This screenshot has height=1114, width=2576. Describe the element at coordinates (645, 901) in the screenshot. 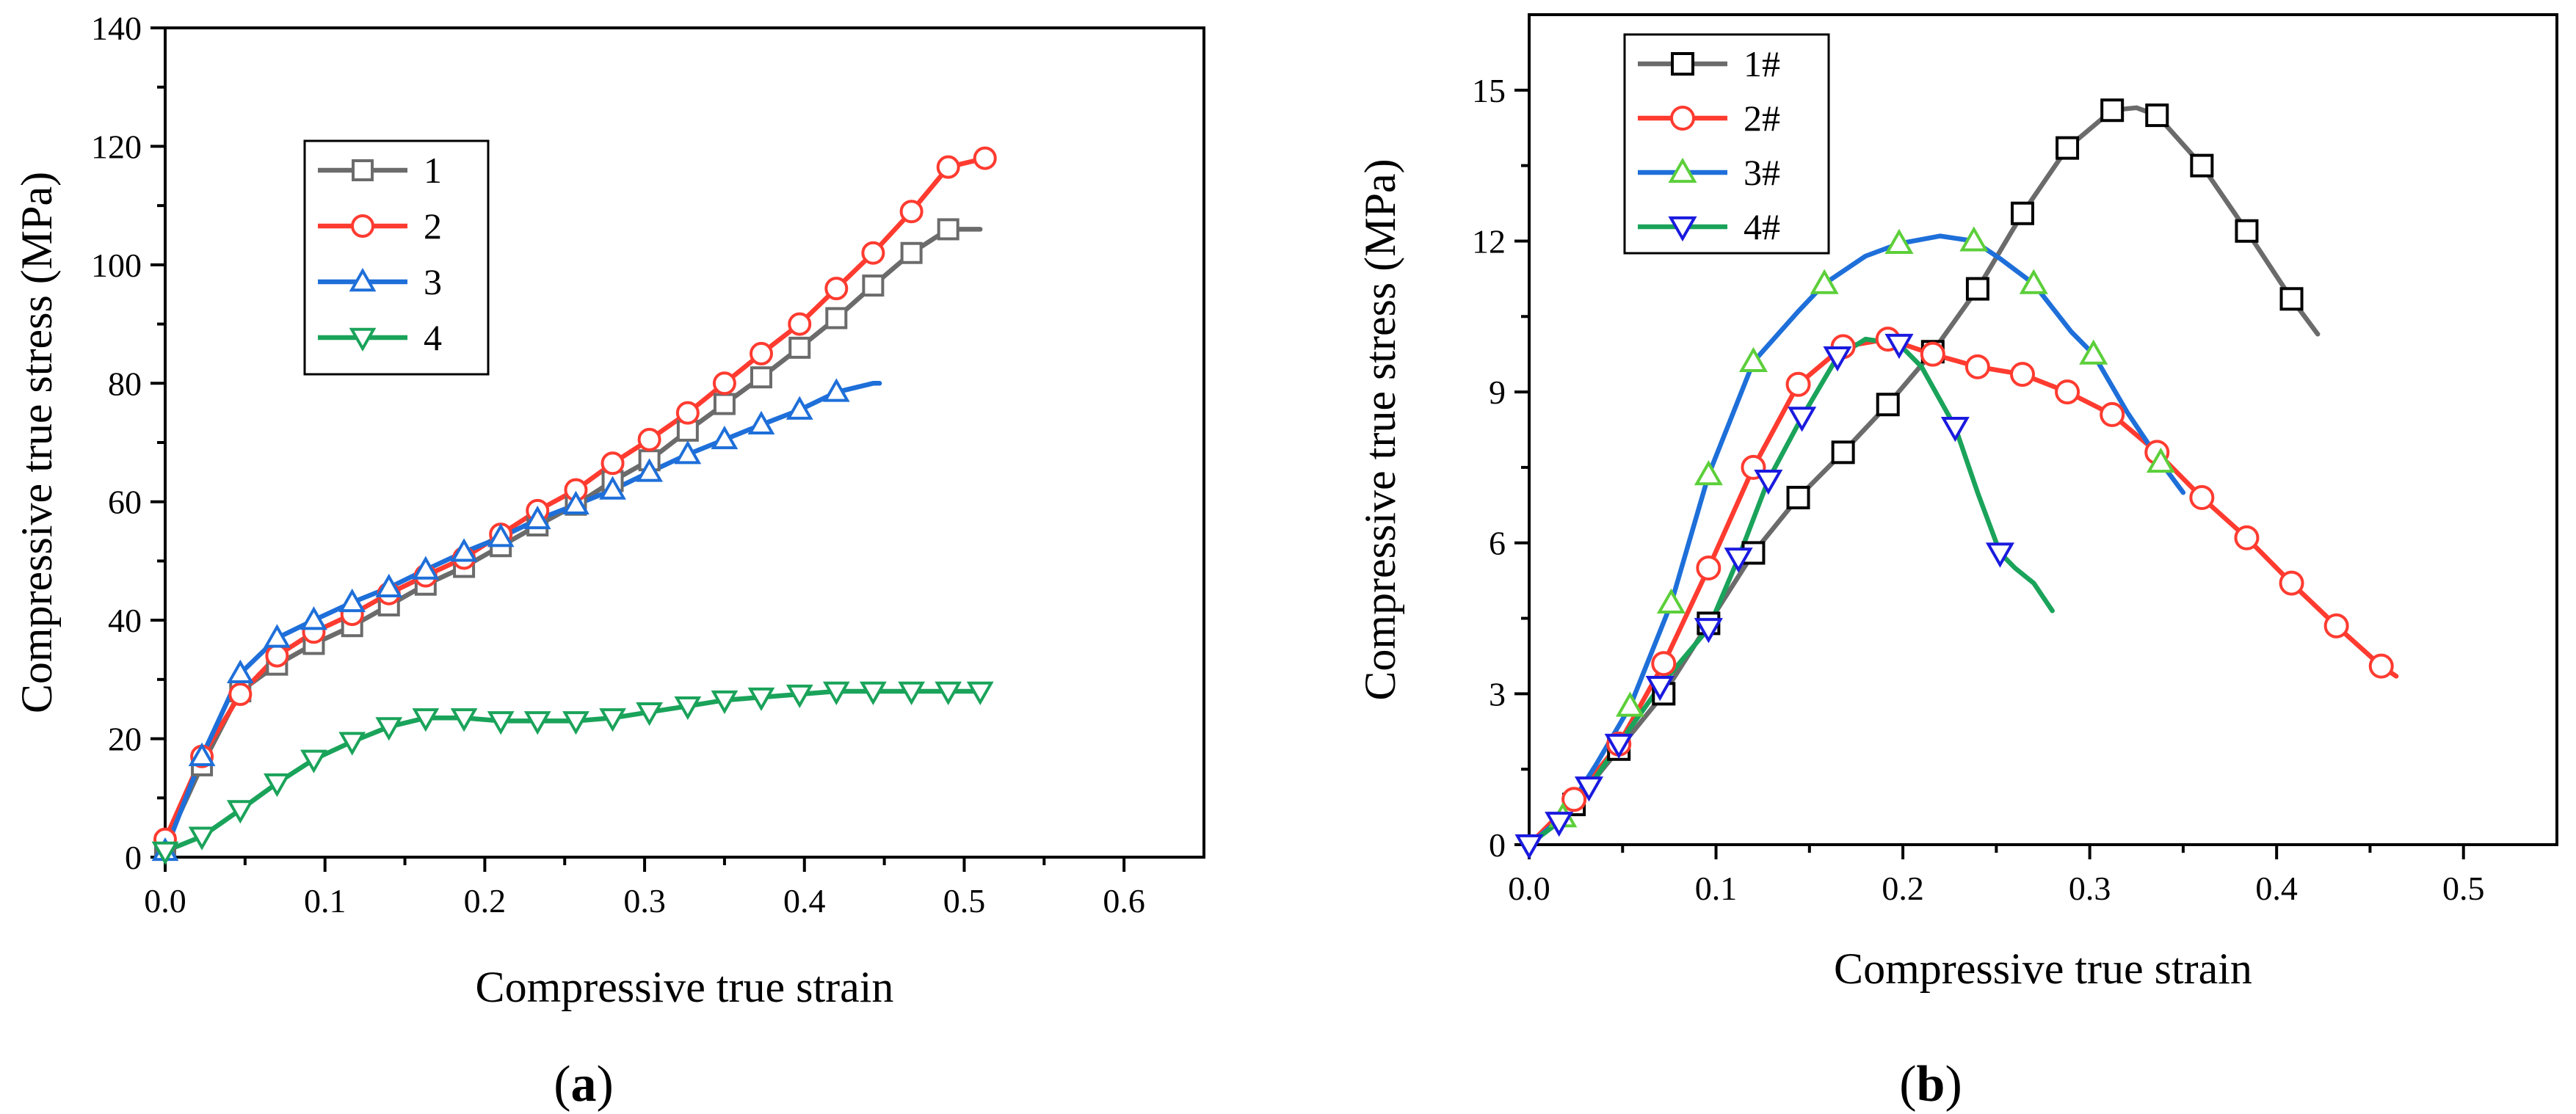

I see `x-tick-label: 0.3` at that location.